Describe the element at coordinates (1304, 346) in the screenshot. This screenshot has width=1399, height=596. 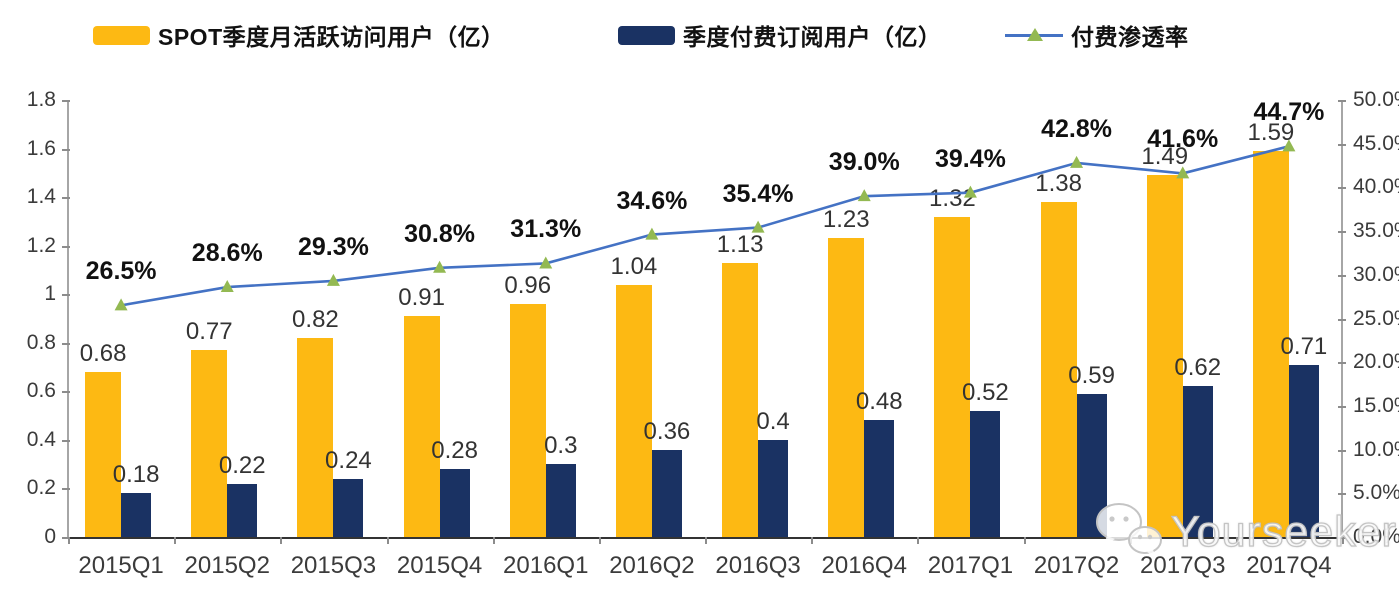
I see `subscriber-value-label: 0.71` at that location.